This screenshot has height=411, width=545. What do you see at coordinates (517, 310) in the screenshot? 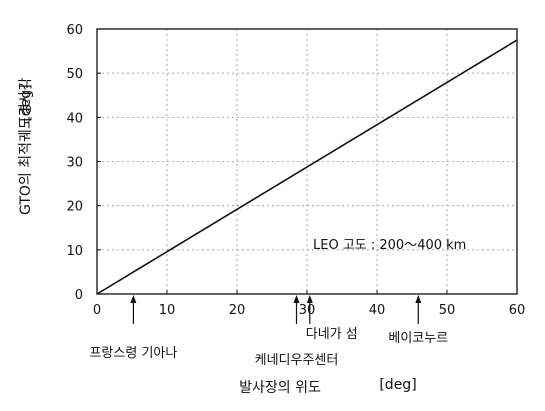
I see `x-tick-label: 60` at bounding box center [517, 310].